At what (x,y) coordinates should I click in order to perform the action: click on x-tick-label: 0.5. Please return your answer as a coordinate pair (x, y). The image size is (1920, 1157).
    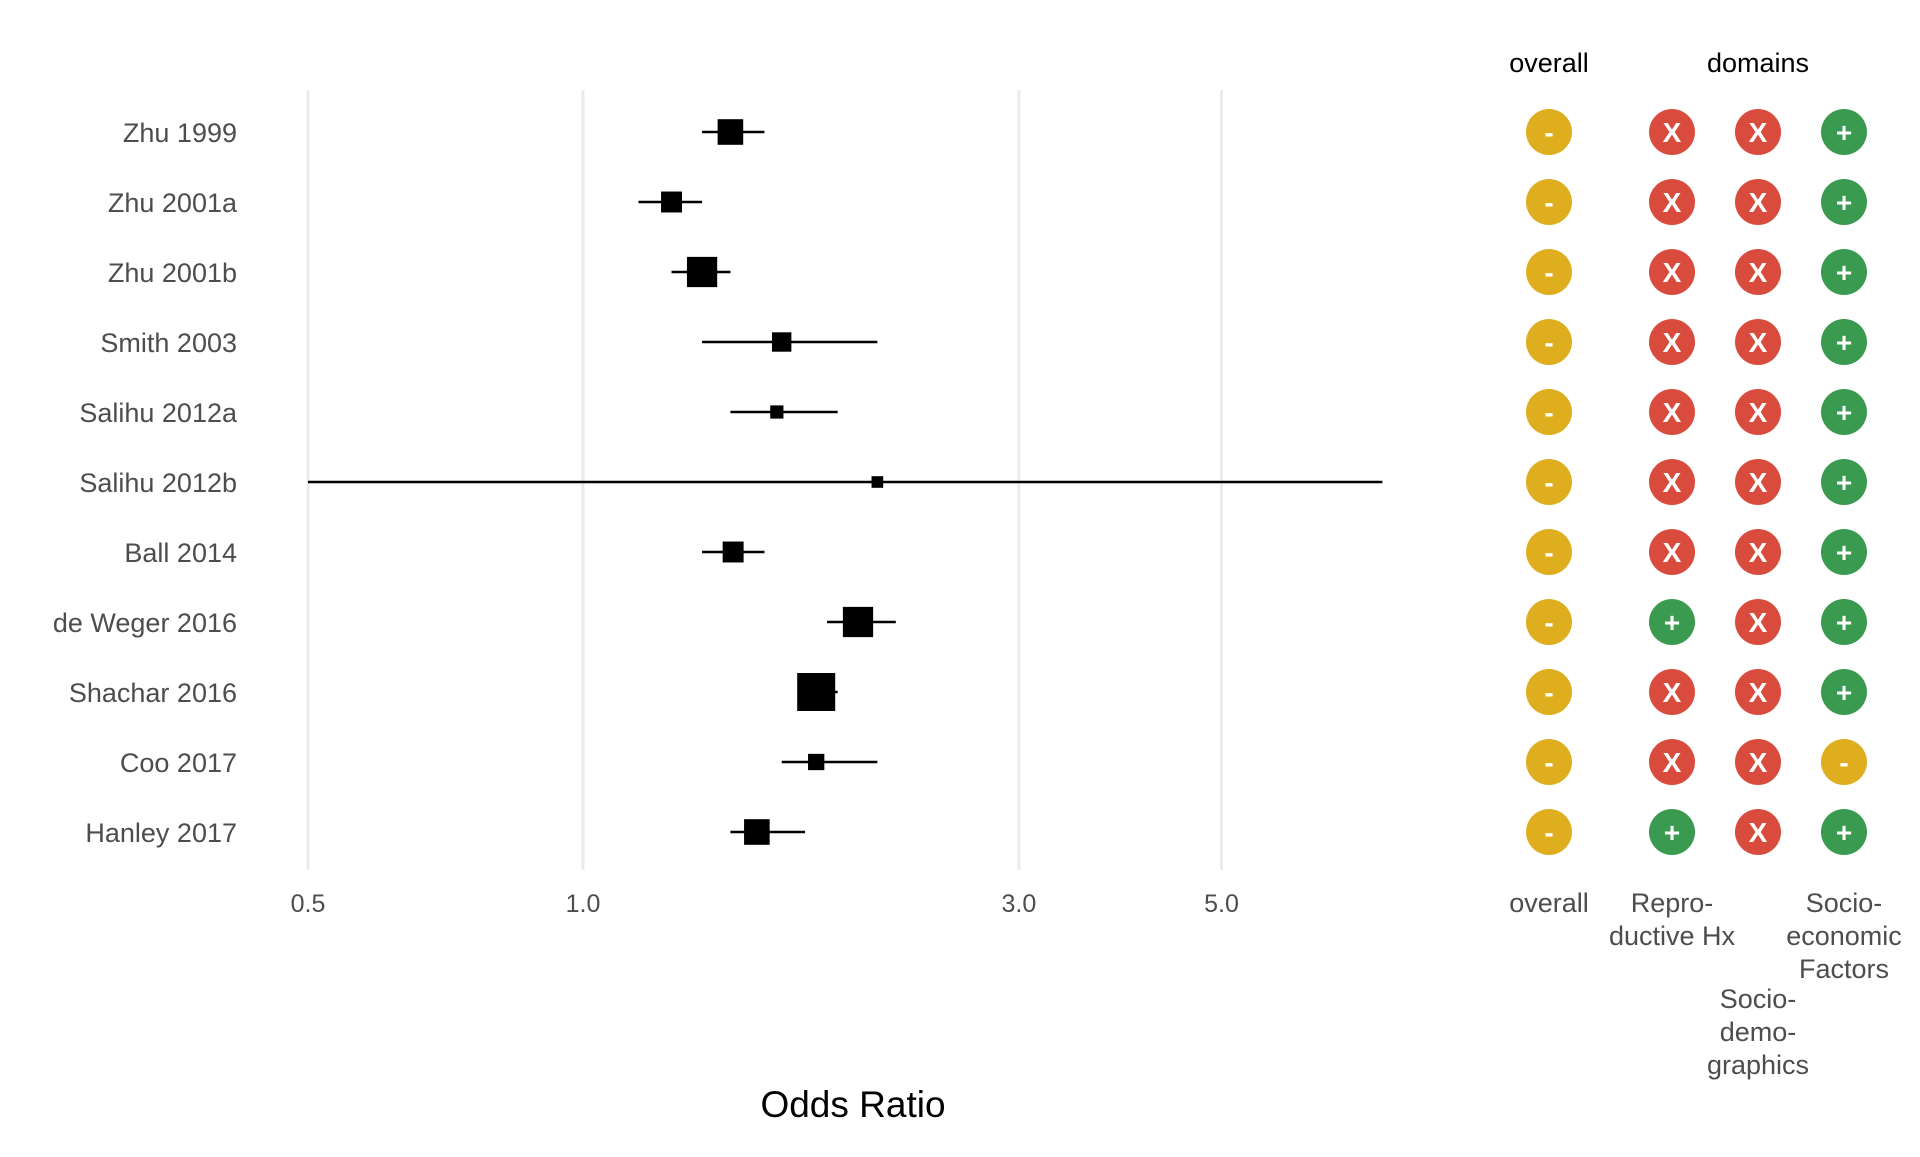
    Looking at the image, I should click on (308, 904).